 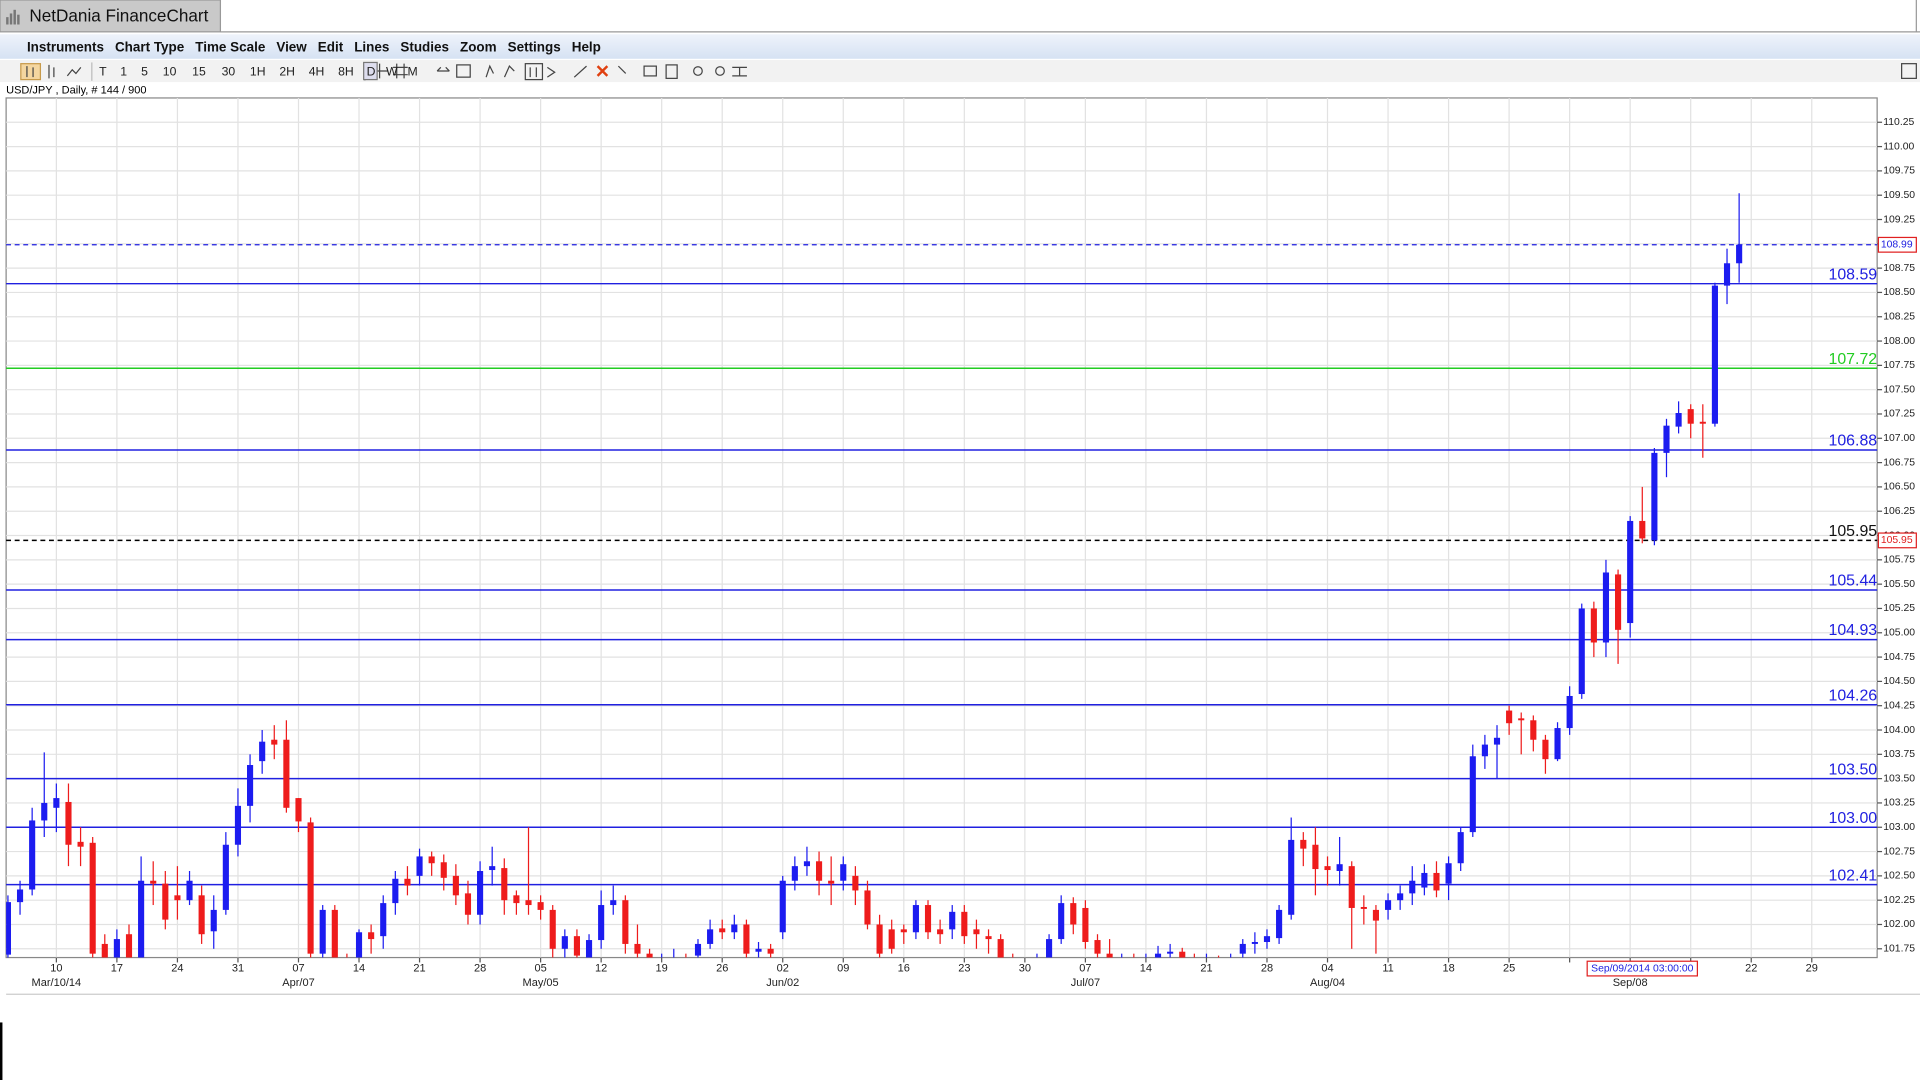 I want to click on x-tick-label: 21, so click(x=1206, y=968).